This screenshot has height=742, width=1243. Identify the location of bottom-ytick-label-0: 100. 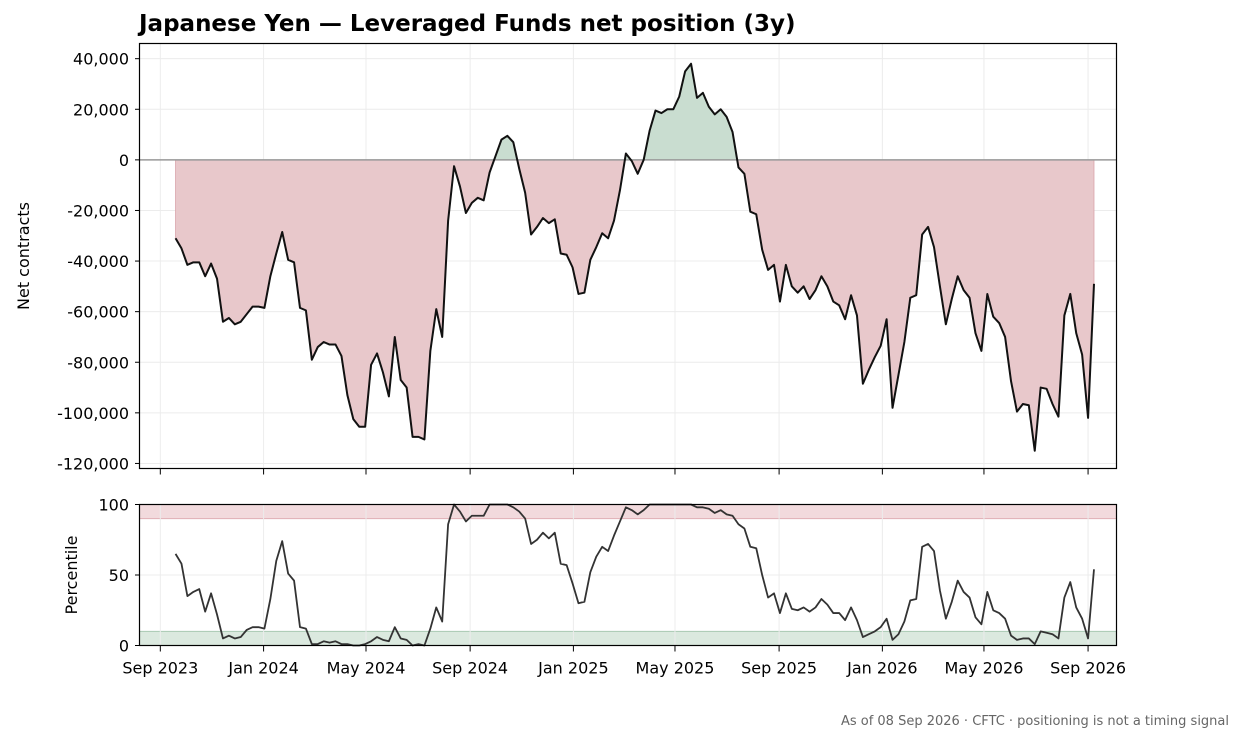
(113, 505).